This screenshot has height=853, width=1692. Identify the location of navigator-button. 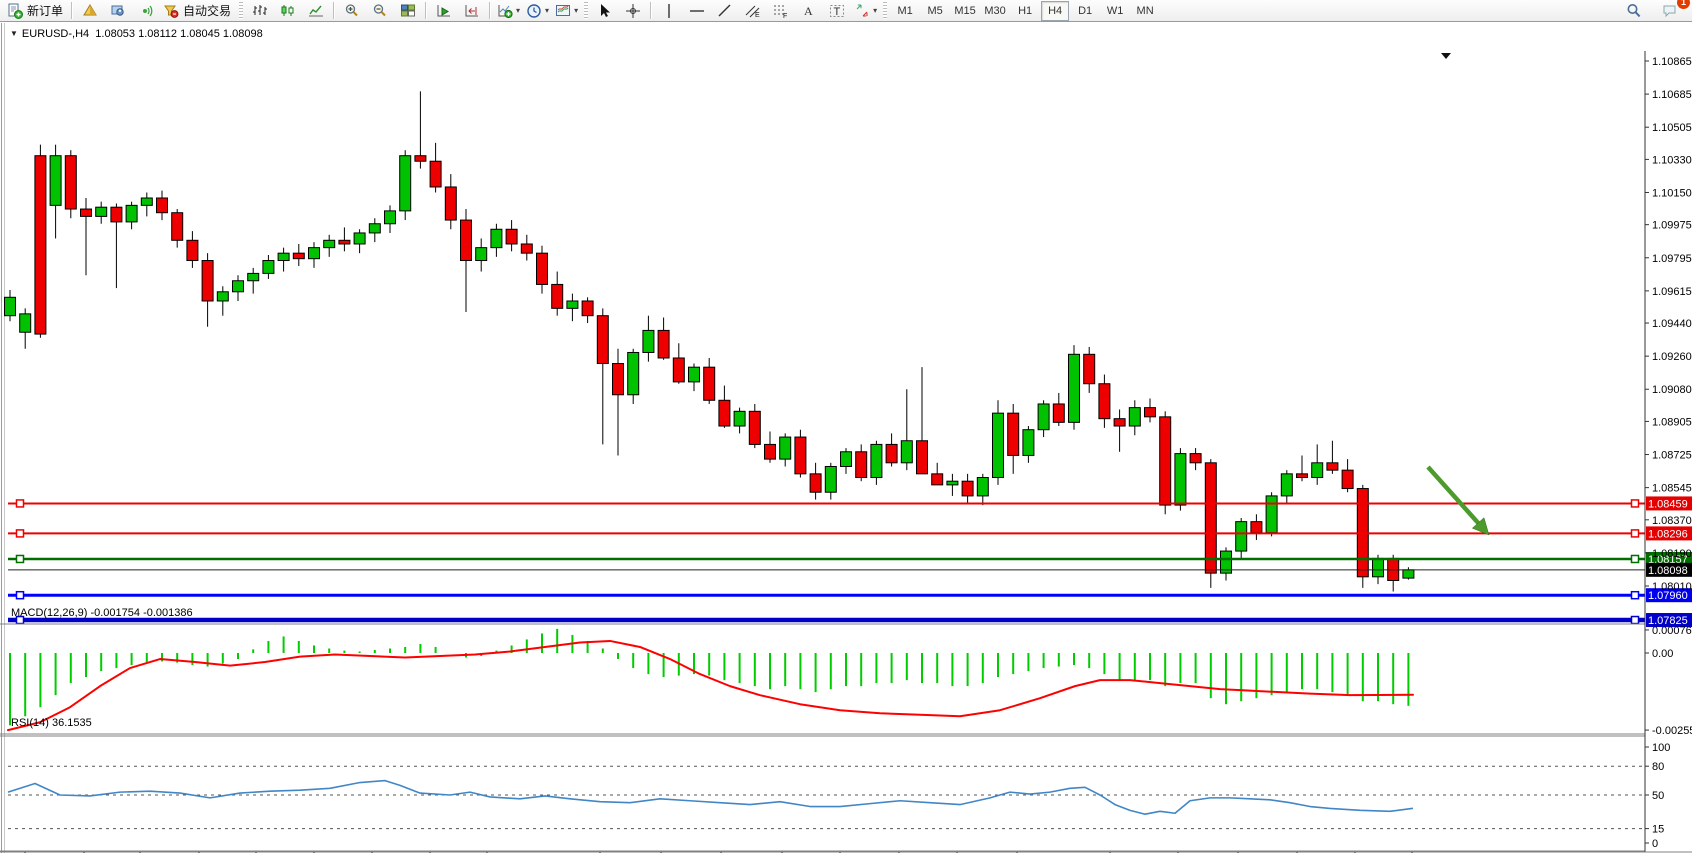
(118, 11).